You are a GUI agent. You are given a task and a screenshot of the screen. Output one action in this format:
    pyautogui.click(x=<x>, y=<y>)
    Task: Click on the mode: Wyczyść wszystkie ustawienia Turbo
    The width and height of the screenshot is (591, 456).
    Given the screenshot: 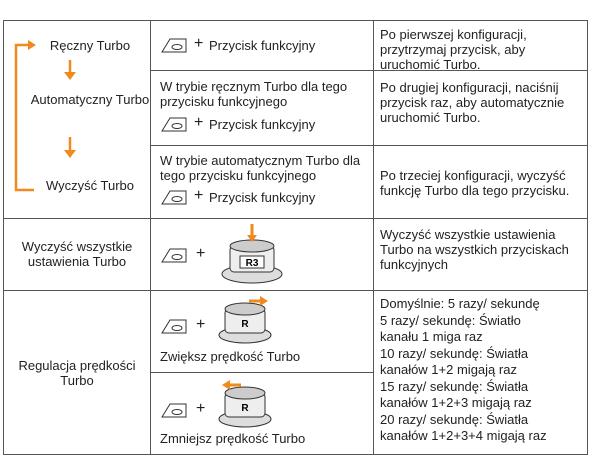 What is the action you would take?
    pyautogui.click(x=77, y=254)
    